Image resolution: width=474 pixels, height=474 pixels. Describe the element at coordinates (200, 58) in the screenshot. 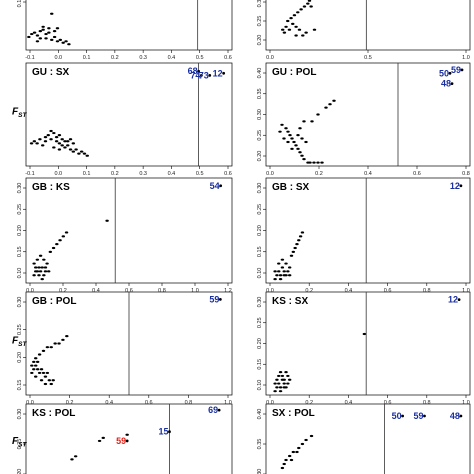

I see `x-tick-label: 0.5` at that location.